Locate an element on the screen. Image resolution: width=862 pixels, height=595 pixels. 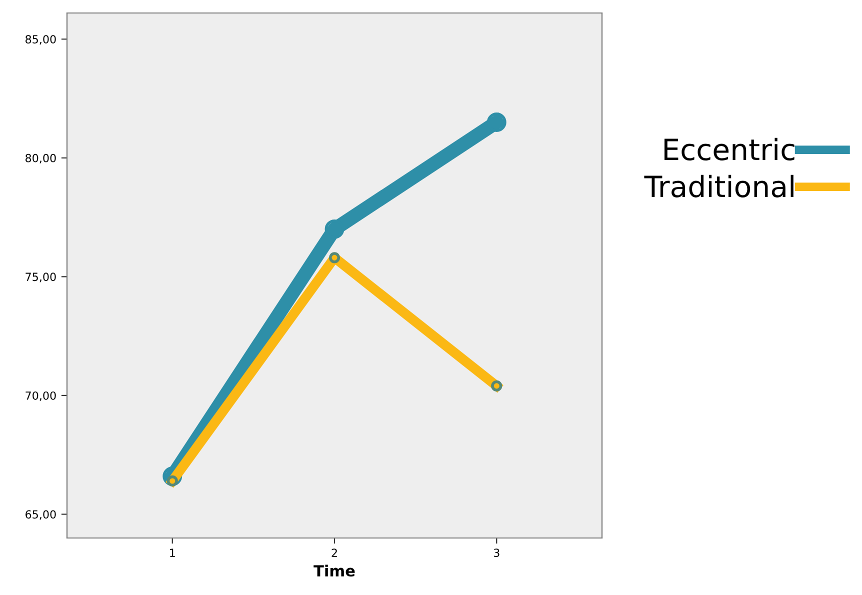
y-tick-label: 70,00 is located at coordinates (41, 396).